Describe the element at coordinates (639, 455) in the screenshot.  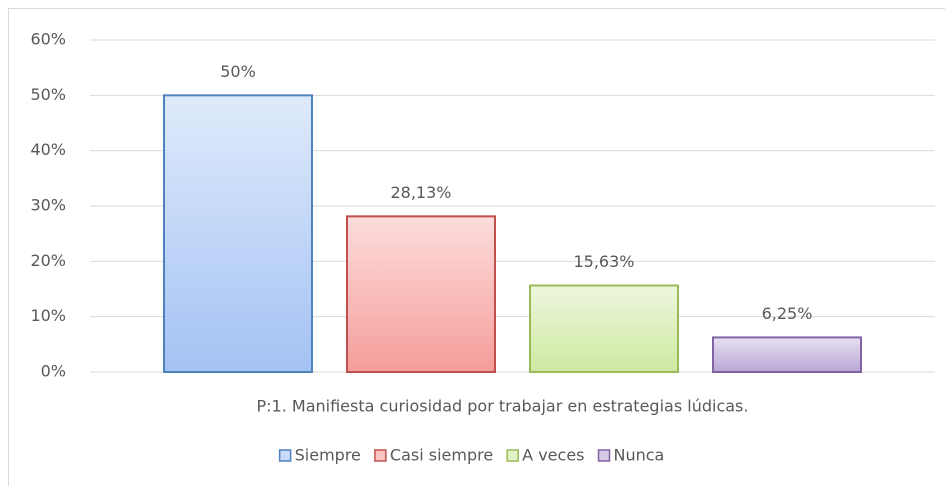
I see `legend-label: Nunca` at that location.